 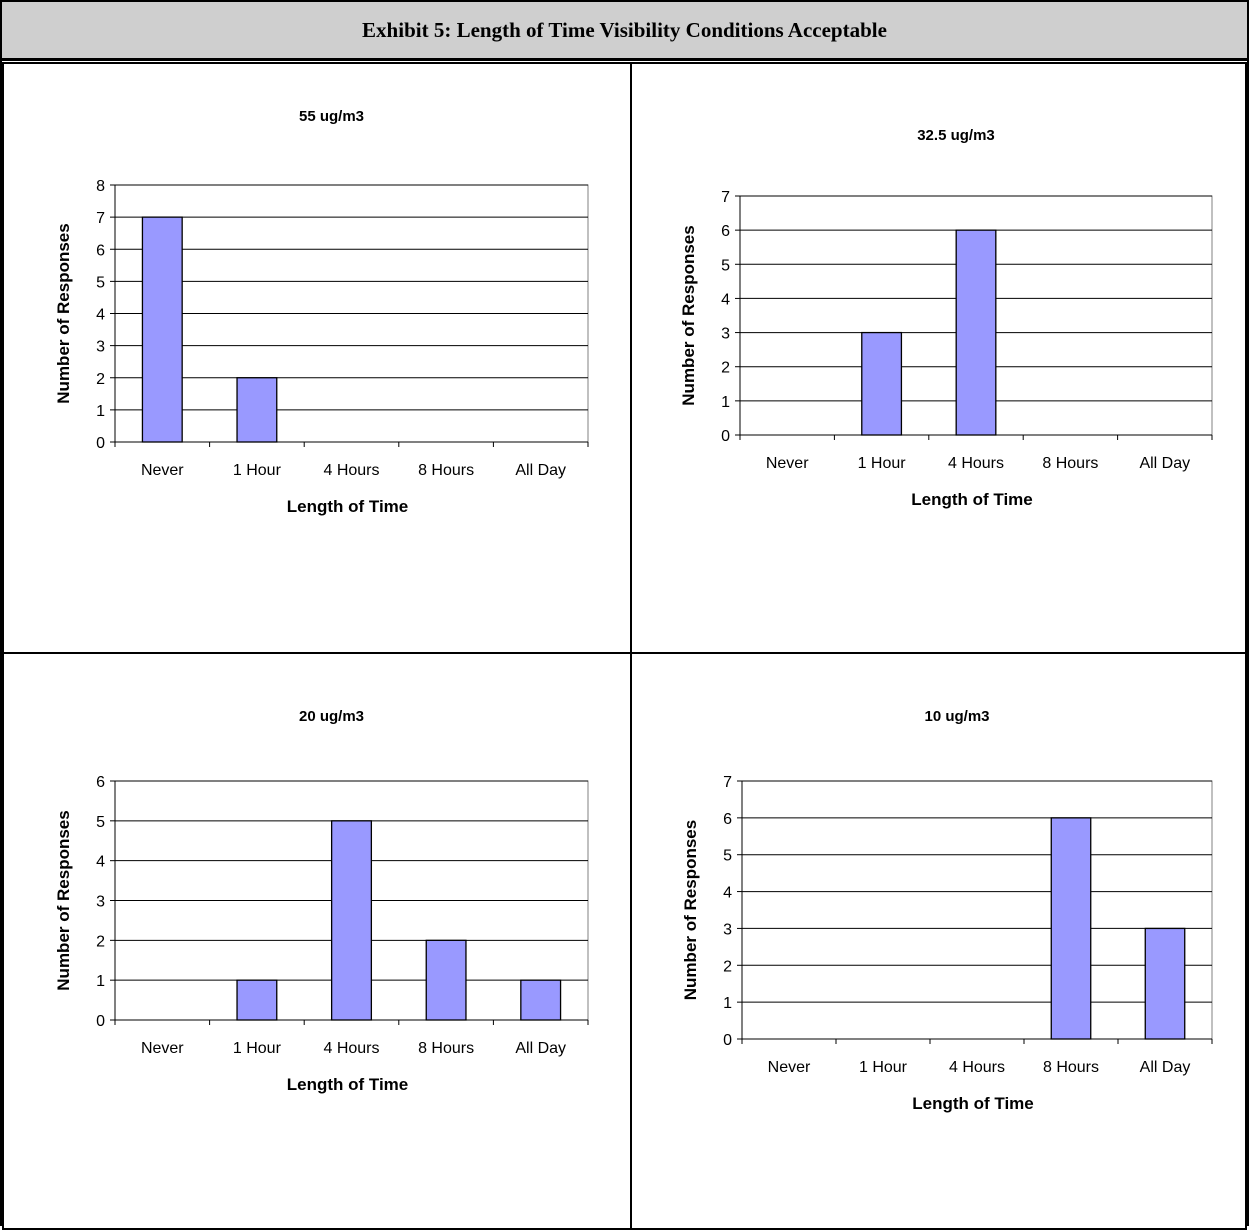 What do you see at coordinates (956, 716) in the screenshot?
I see `chart-title: 10 ug/m3` at bounding box center [956, 716].